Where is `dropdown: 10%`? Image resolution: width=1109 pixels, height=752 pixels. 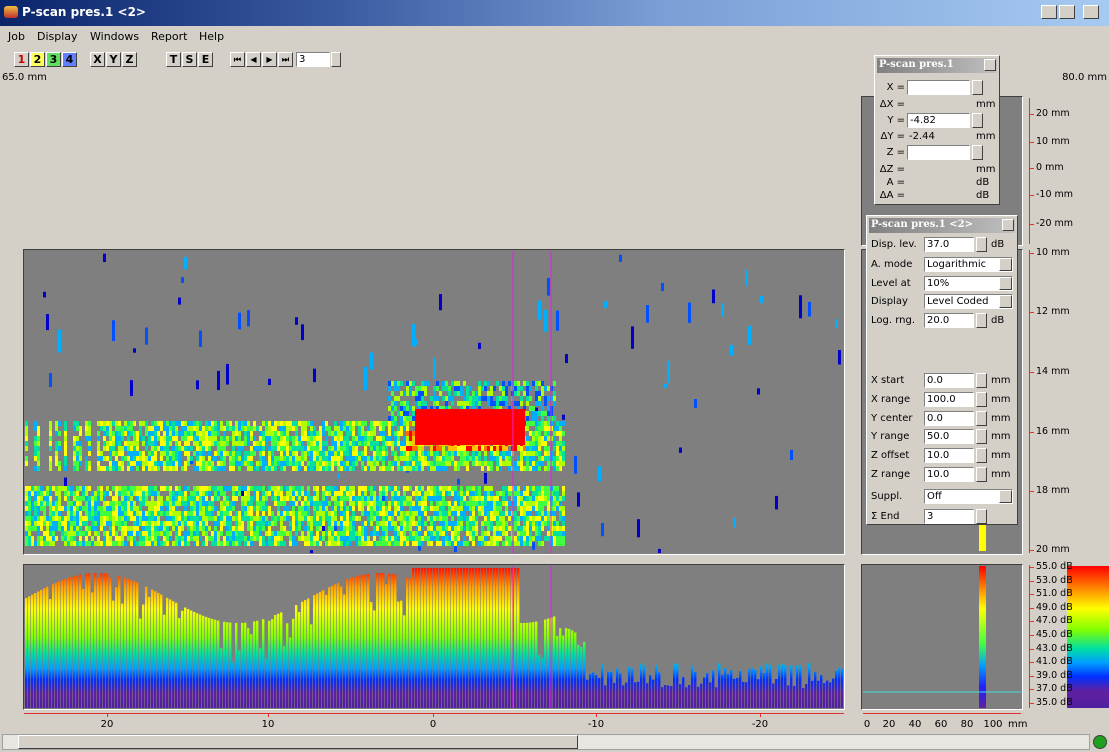
dropdown: 10% is located at coordinates (968, 283).